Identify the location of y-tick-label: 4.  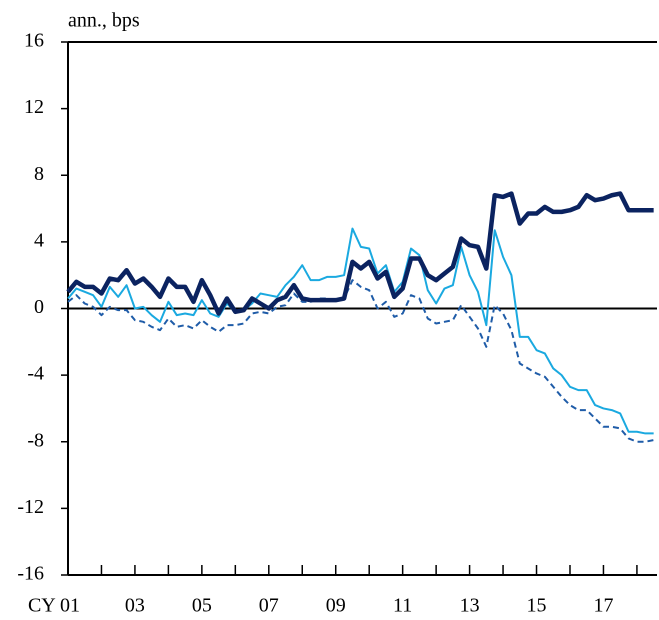
(39, 240).